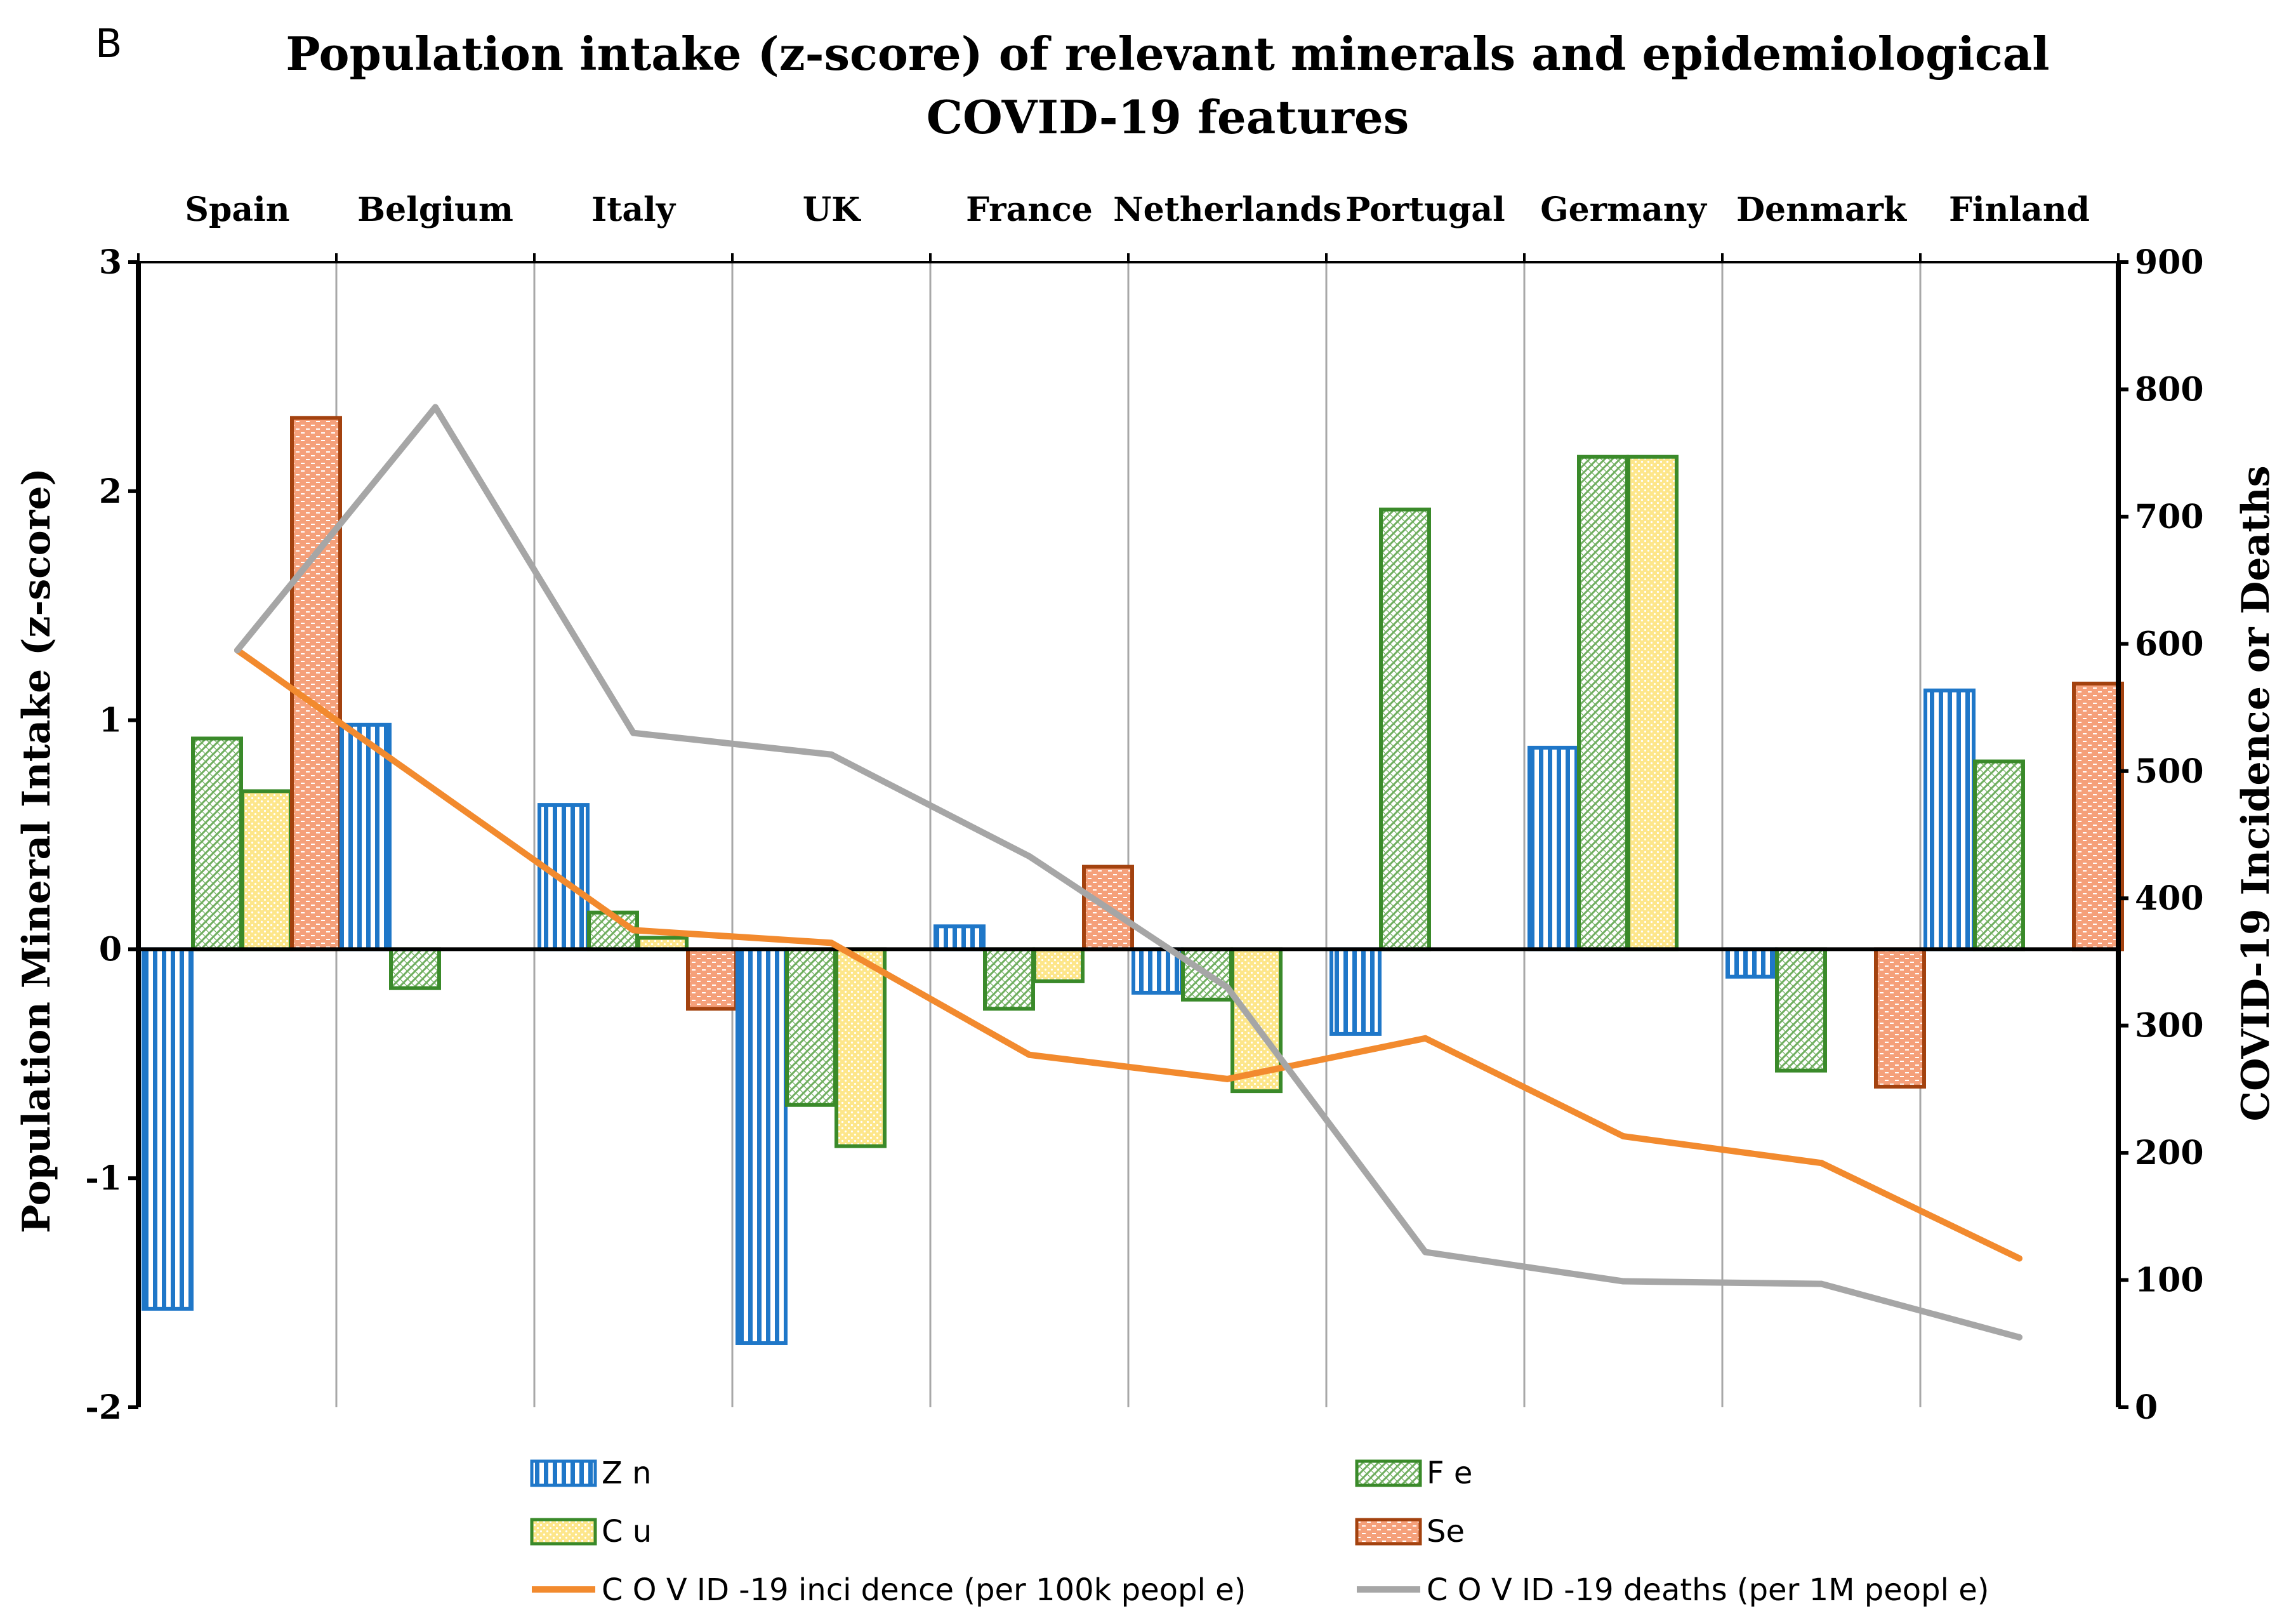  Describe the element at coordinates (627, 1474) in the screenshot. I see `legend-label-zn: Z n` at that location.